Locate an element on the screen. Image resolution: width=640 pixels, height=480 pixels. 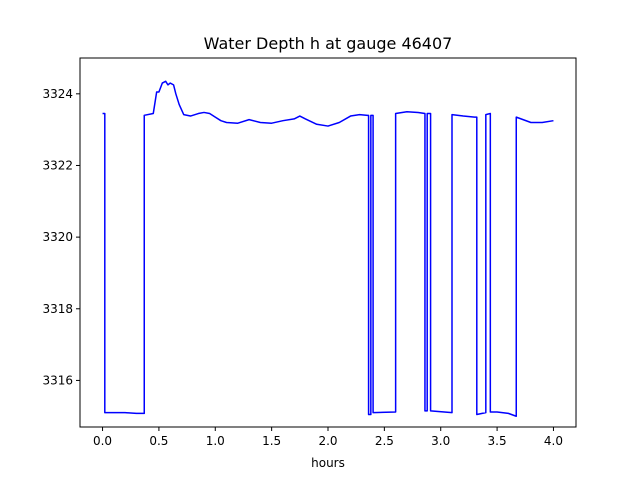
x-tick-label: 2.0 is located at coordinates (327, 441).